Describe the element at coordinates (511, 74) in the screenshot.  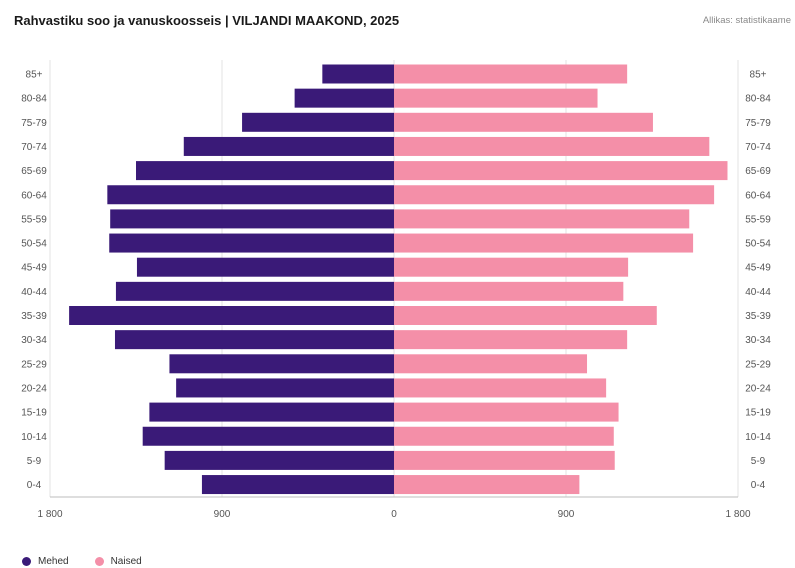
I see `bar-women-85+` at that location.